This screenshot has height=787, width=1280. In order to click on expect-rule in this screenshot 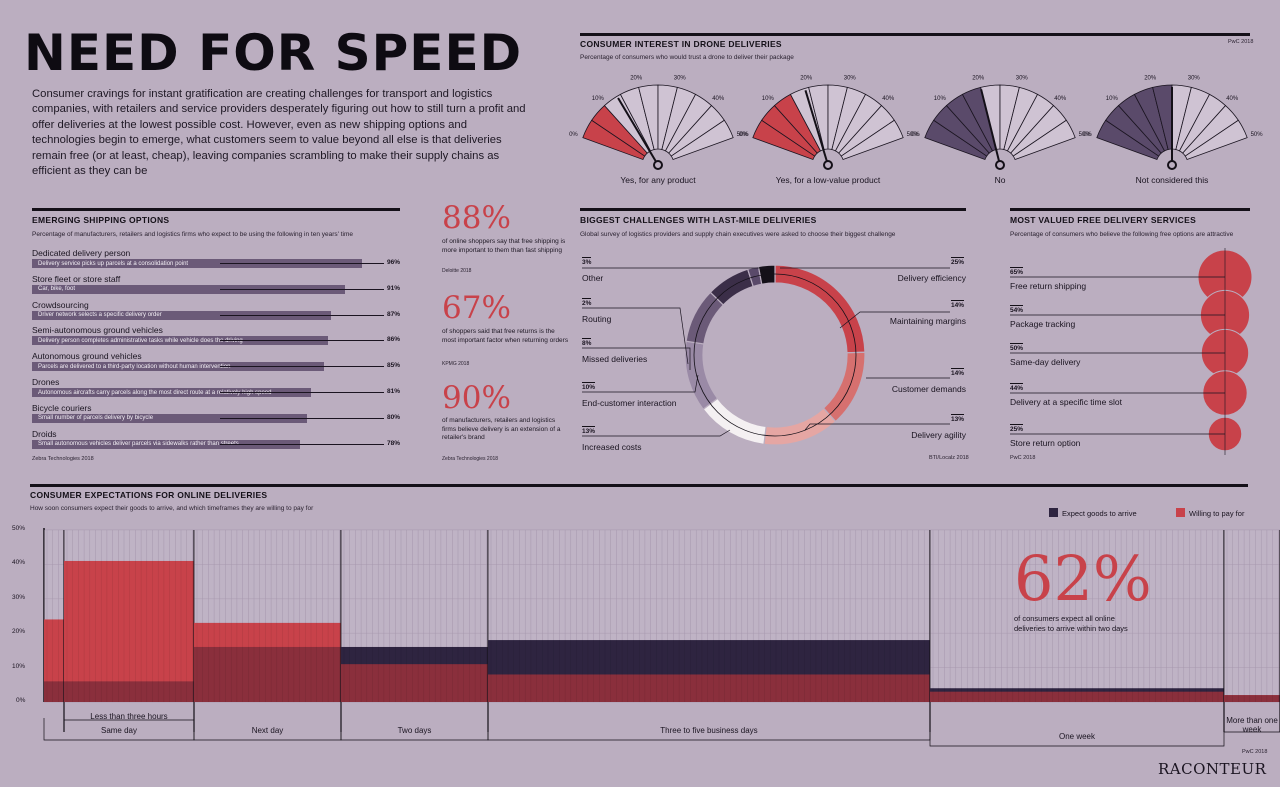, I will do `click(639, 485)`.